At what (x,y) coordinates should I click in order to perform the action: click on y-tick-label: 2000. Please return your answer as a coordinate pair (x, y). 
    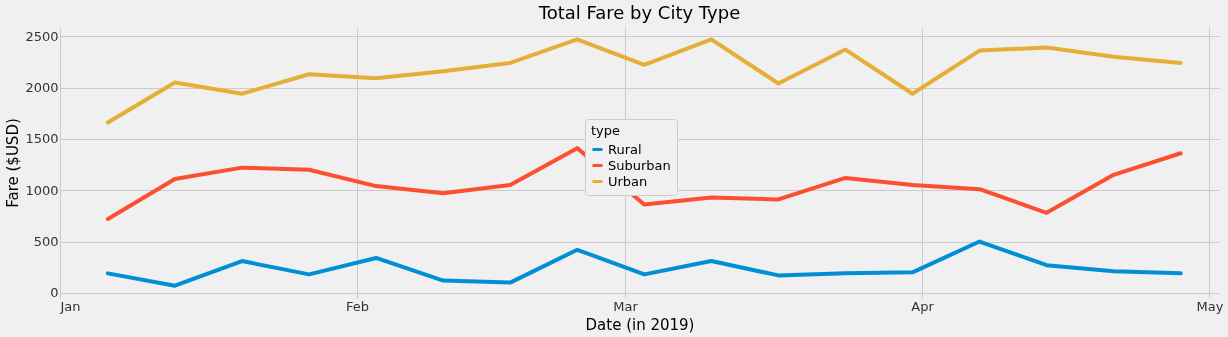
    Looking at the image, I should click on (42, 88).